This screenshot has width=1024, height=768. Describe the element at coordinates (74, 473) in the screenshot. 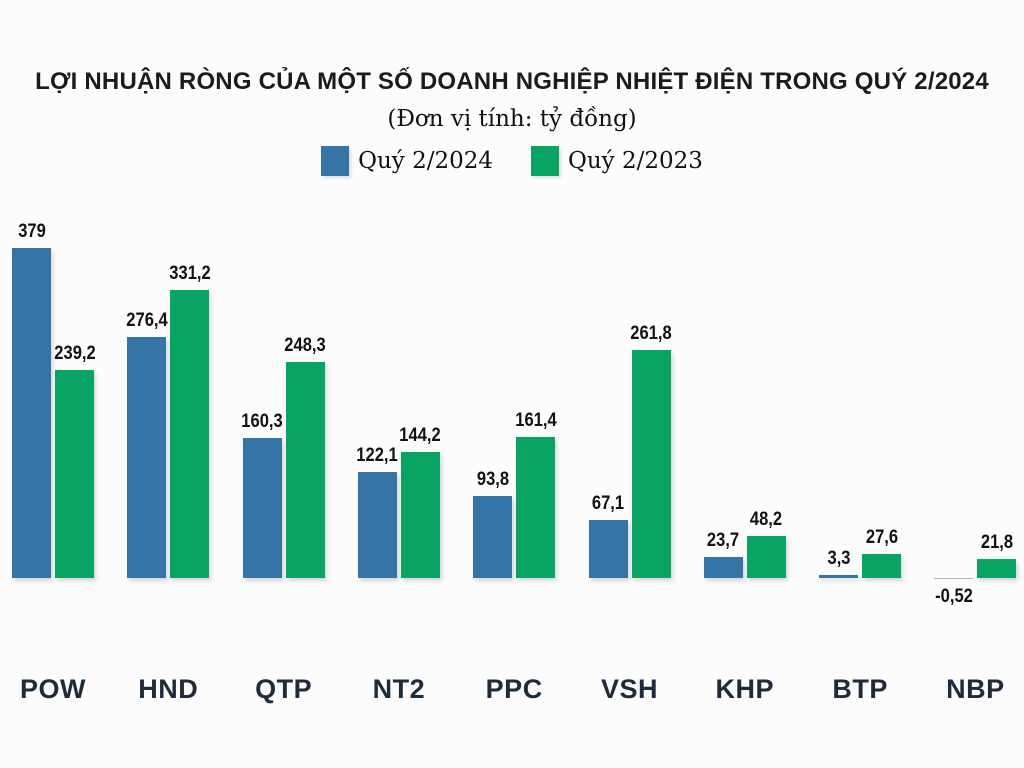

I see `bar-pow-q2-2023` at that location.